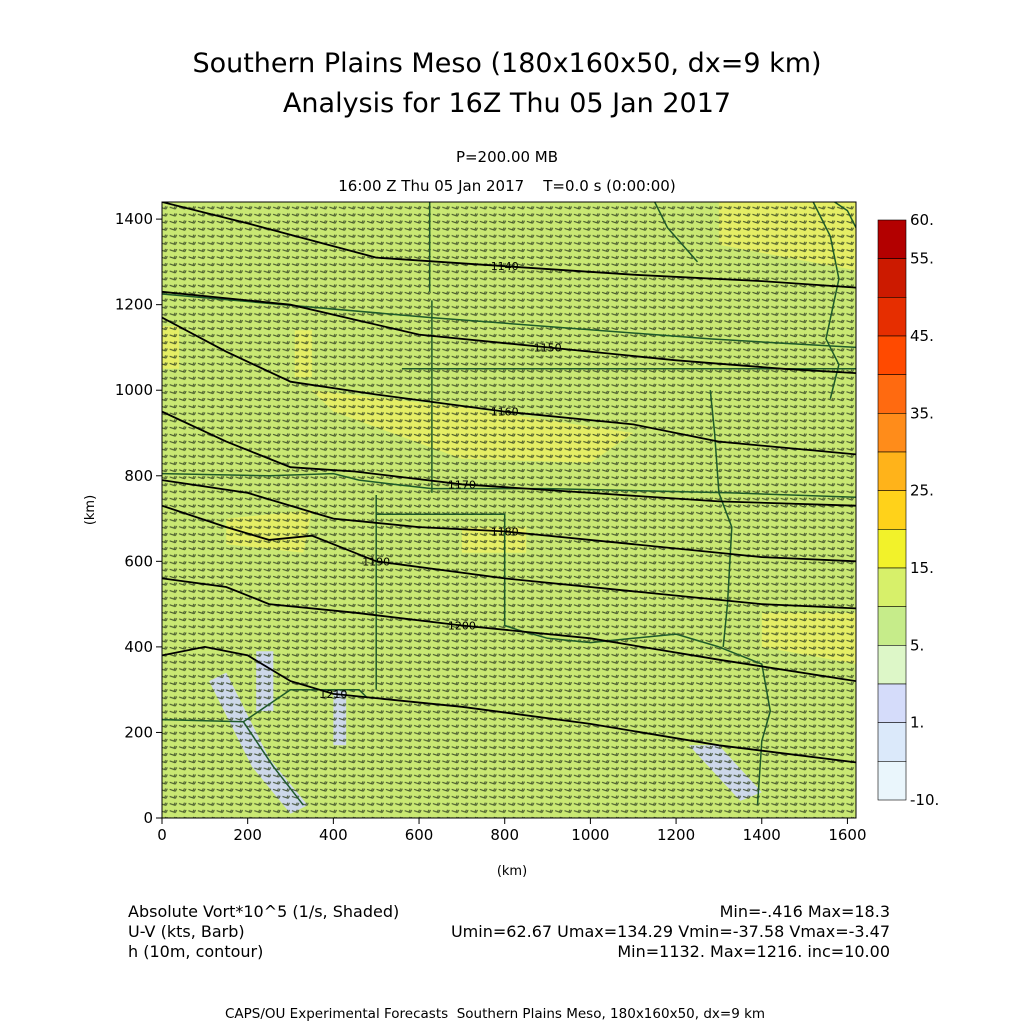 The width and height of the screenshot is (1022, 1022). Describe the element at coordinates (186, 931) in the screenshot. I see `footer-field-2: U-V (kts, Barb)` at that location.